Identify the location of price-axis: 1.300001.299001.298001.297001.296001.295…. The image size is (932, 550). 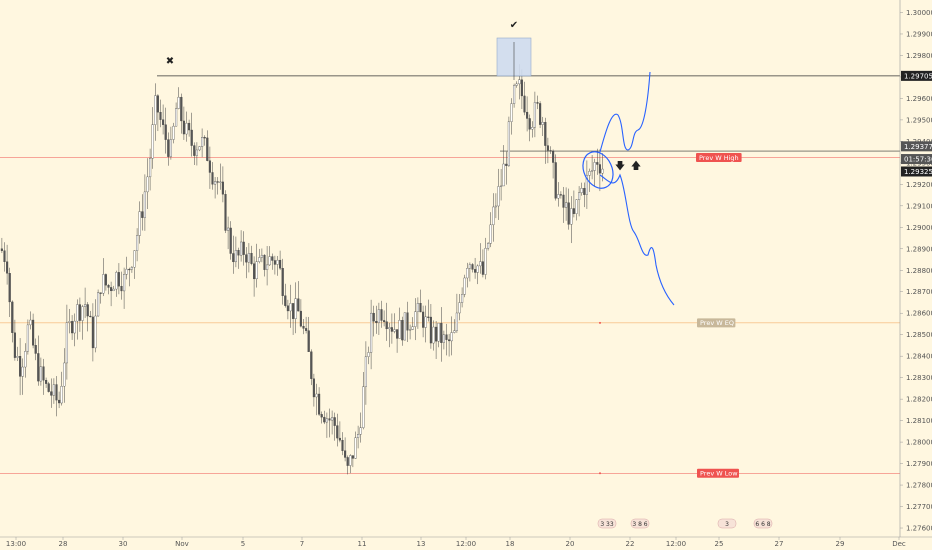
(915, 268).